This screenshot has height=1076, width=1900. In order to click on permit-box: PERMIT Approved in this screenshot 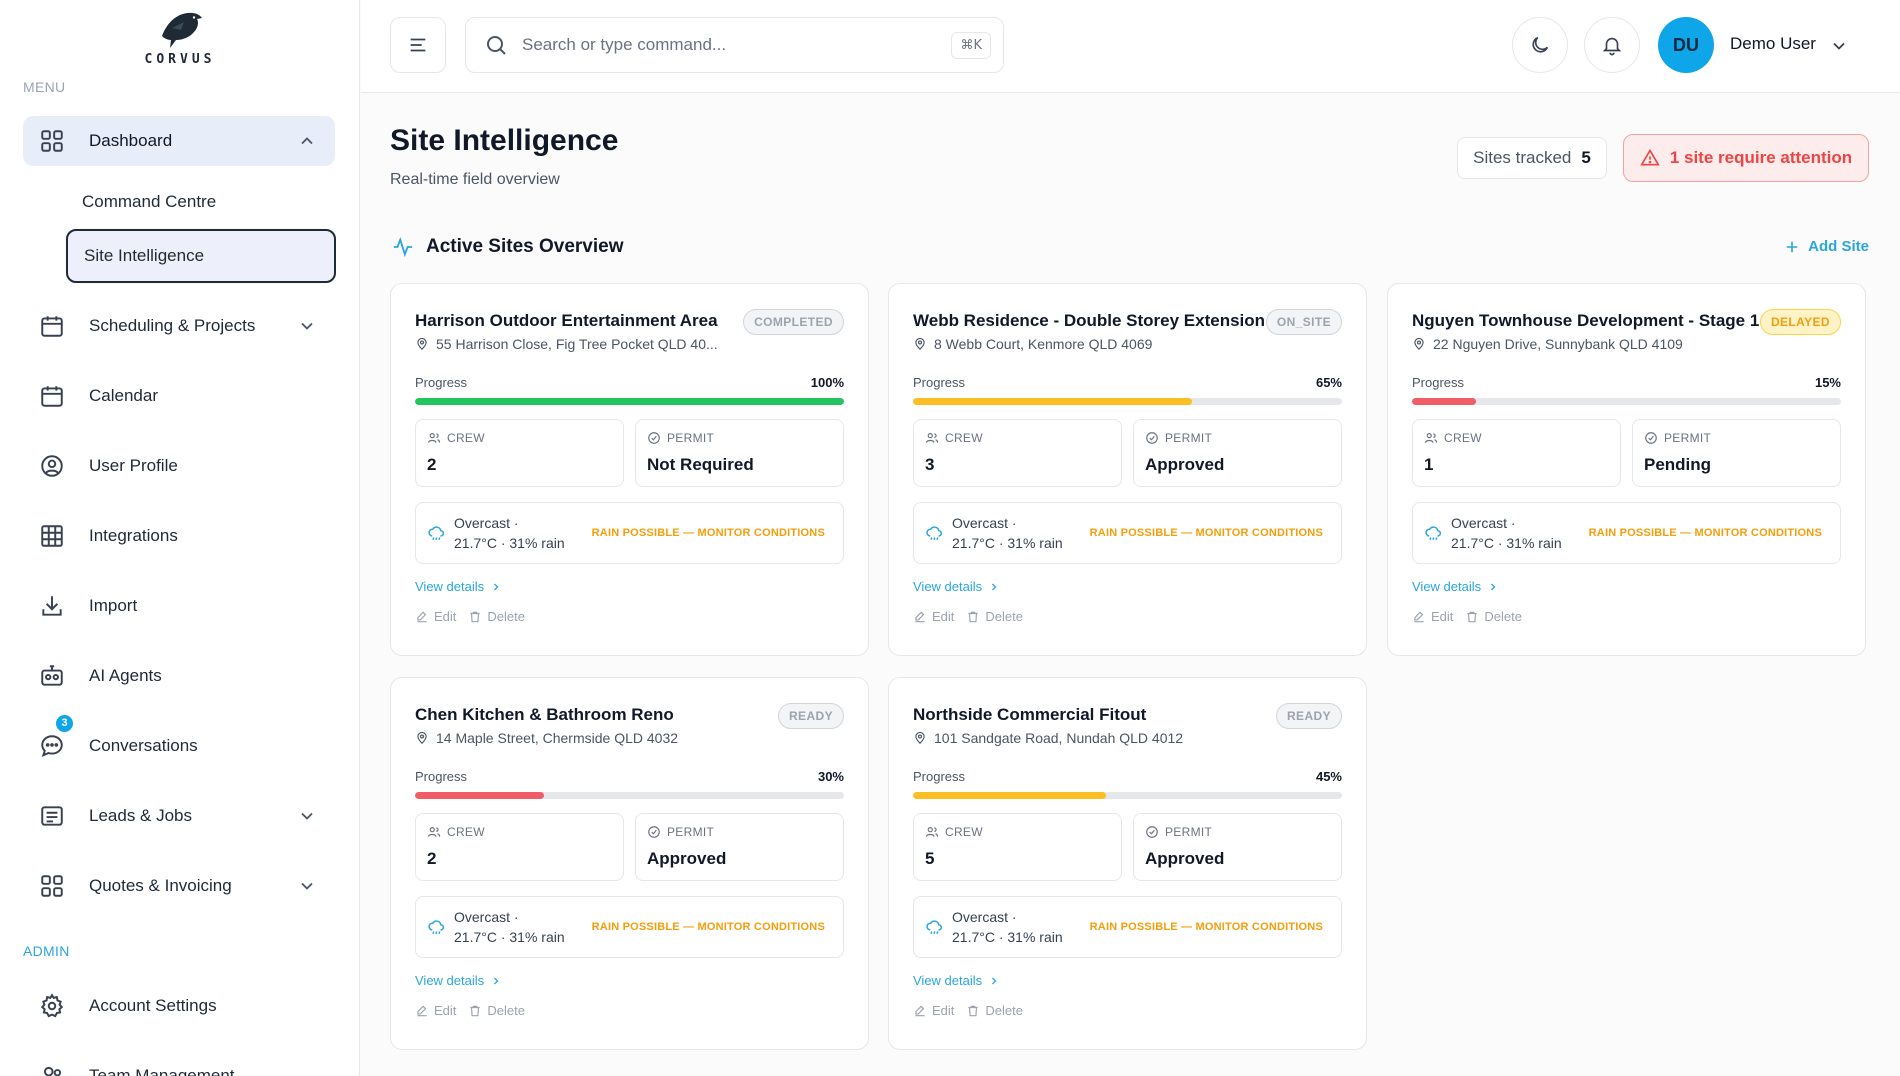, I will do `click(739, 847)`.